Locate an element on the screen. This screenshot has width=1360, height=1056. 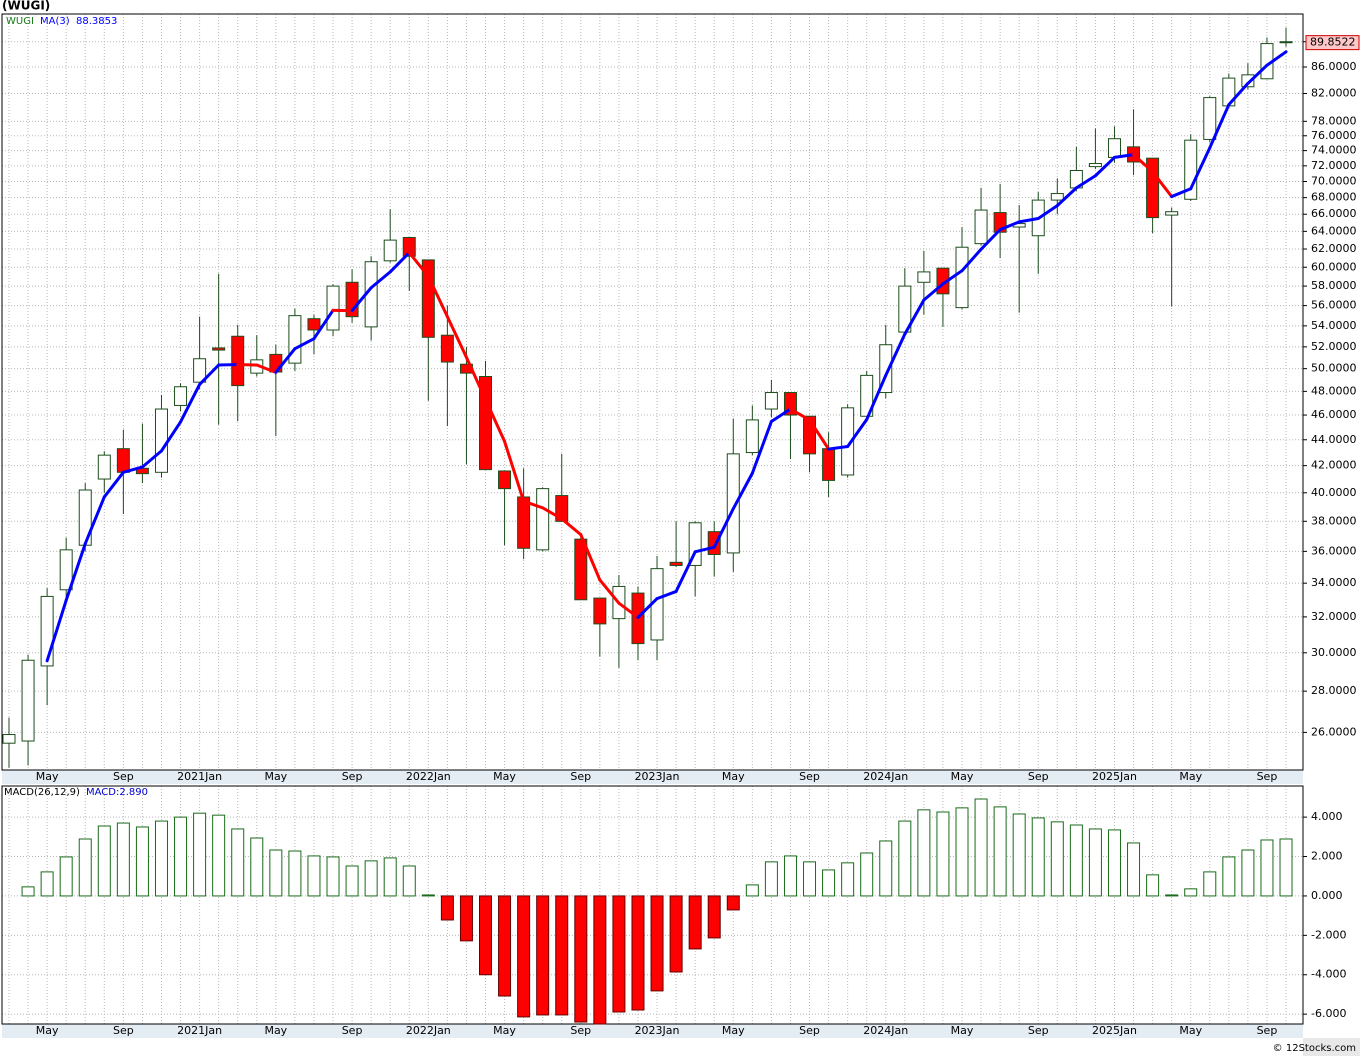
y-tick-label: 64.0000 is located at coordinates (1334, 230).